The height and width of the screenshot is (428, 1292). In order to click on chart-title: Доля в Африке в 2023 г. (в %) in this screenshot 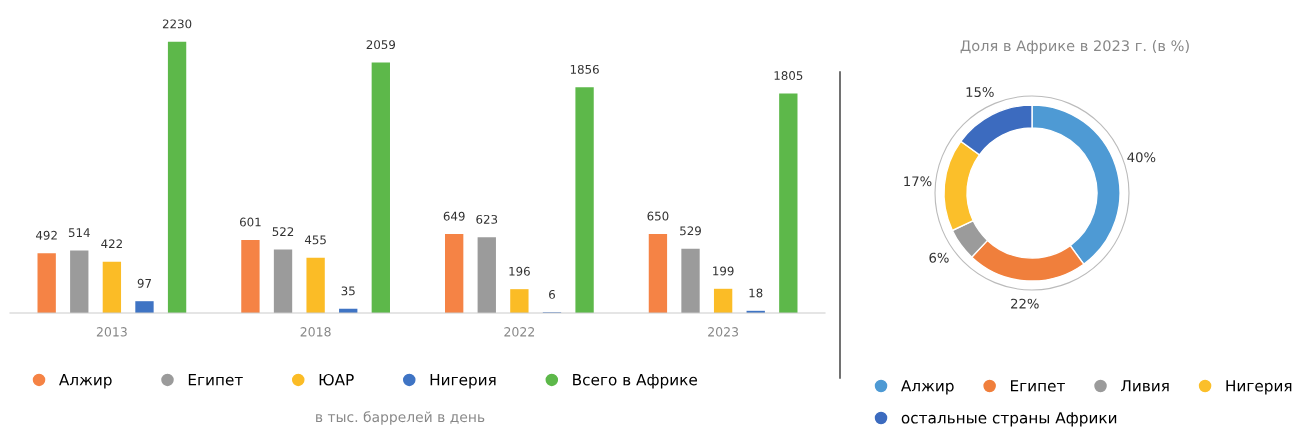, I will do `click(1074, 47)`.